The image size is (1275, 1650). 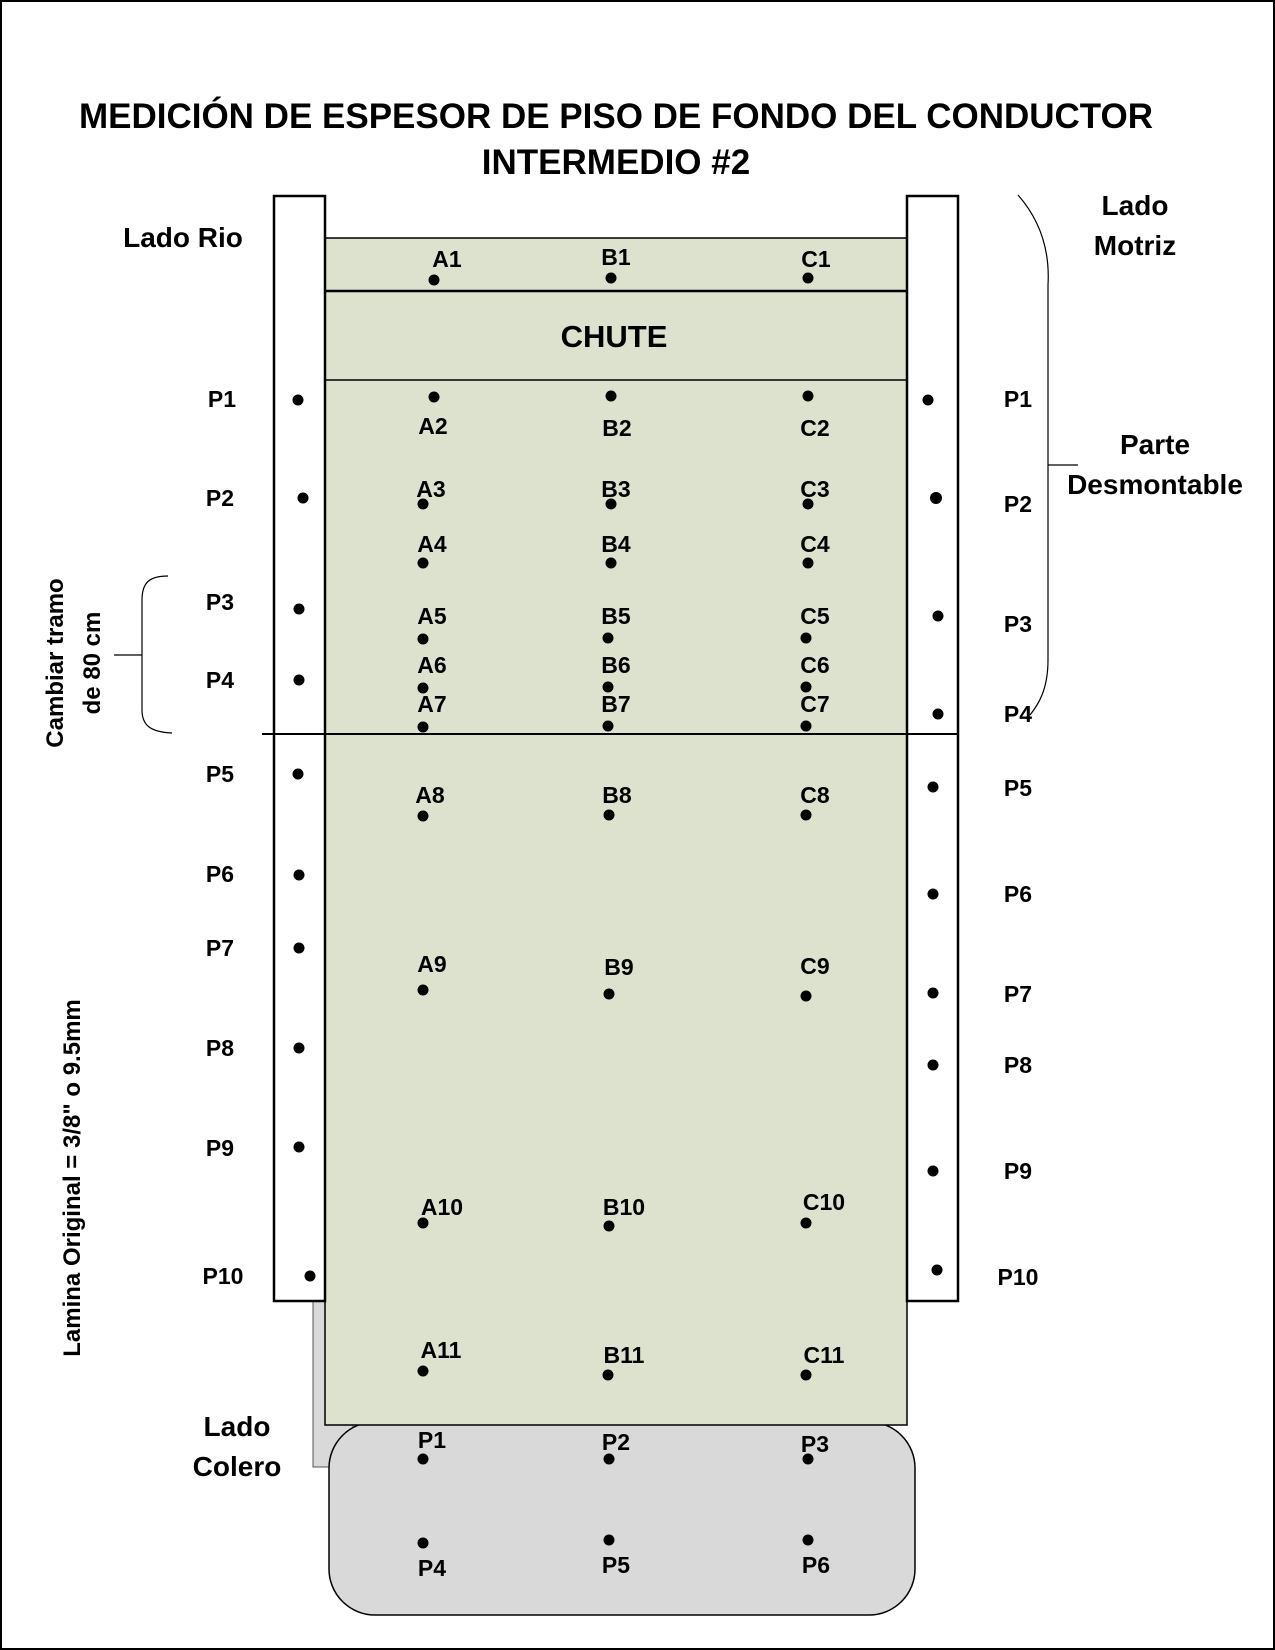 I want to click on right-wall-point-label: P1, so click(x=1018, y=399).